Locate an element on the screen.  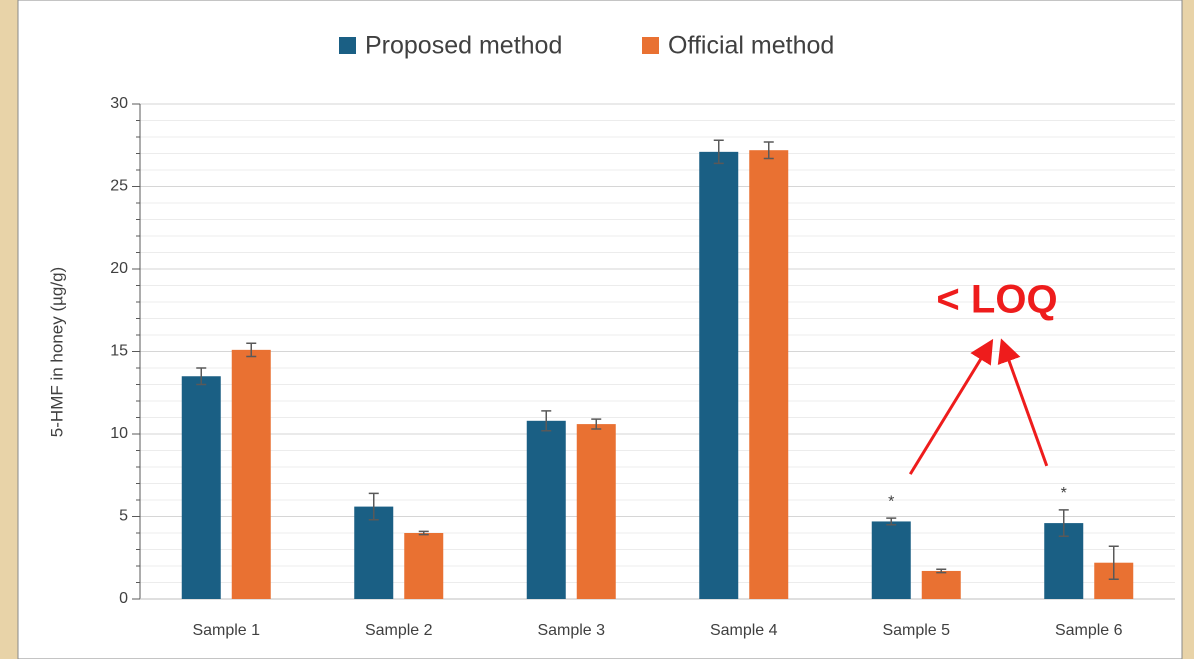
y-tick-label: 0 is located at coordinates (123, 598).